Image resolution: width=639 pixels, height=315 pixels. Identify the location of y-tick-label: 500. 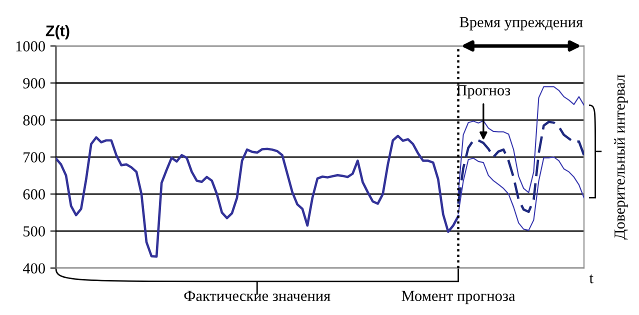
(34, 231).